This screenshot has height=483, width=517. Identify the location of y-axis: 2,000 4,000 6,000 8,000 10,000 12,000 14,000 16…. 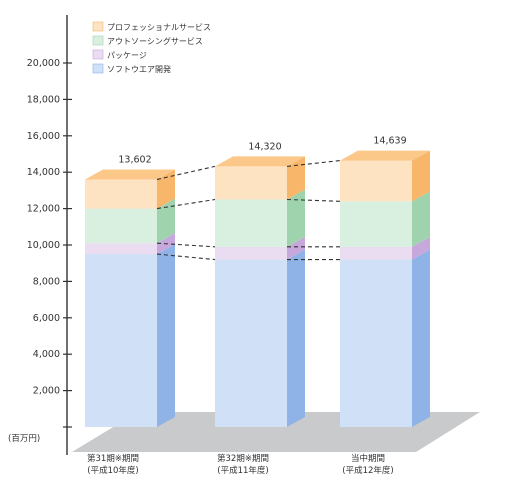
(40, 235).